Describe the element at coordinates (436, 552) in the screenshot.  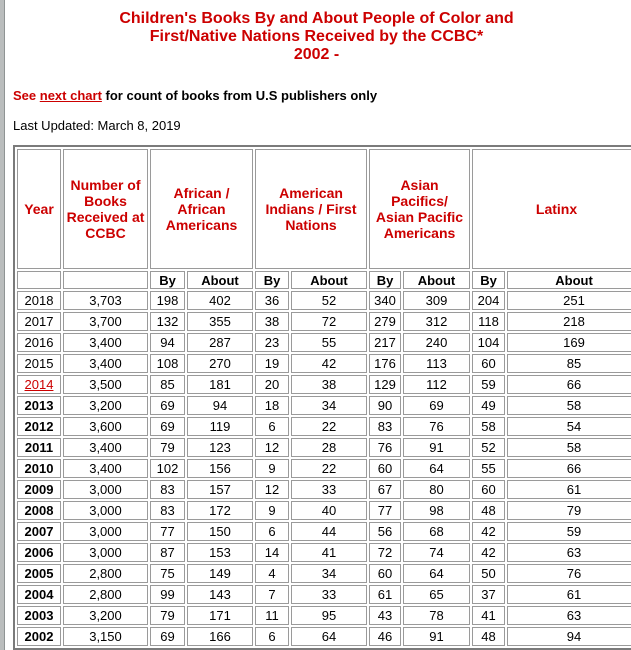
I see `data-cell: 74` at that location.